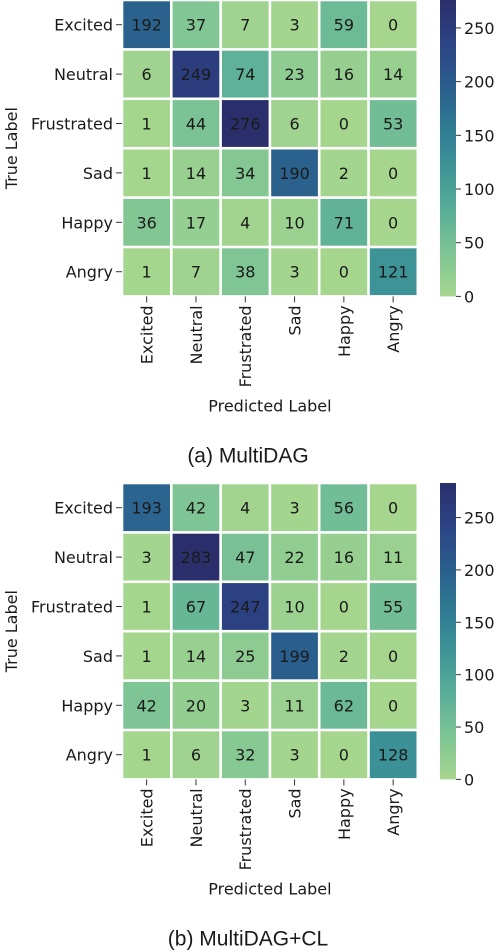 This screenshot has height=952, width=496. What do you see at coordinates (87, 705) in the screenshot?
I see `y-tick-label: Happy` at bounding box center [87, 705].